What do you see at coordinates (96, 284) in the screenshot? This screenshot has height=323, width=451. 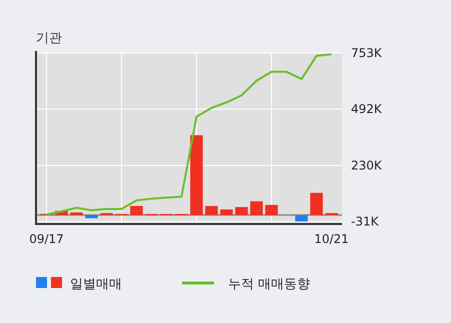 I see `legend-label: 일별매매` at bounding box center [96, 284].